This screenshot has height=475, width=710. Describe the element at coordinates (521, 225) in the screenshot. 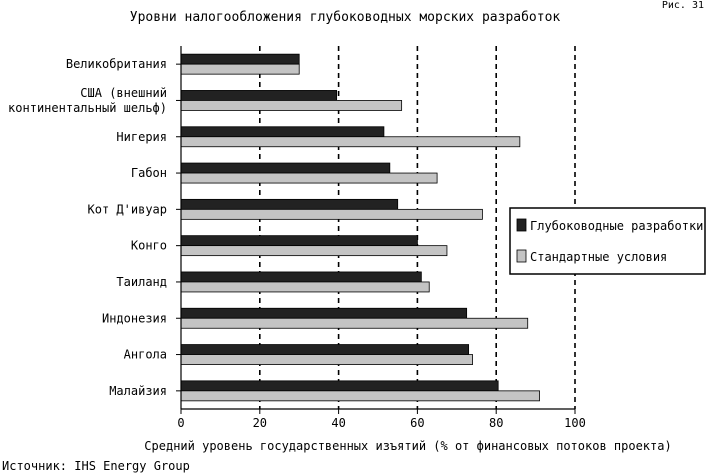

I see `legend-swatch-deepwater` at that location.